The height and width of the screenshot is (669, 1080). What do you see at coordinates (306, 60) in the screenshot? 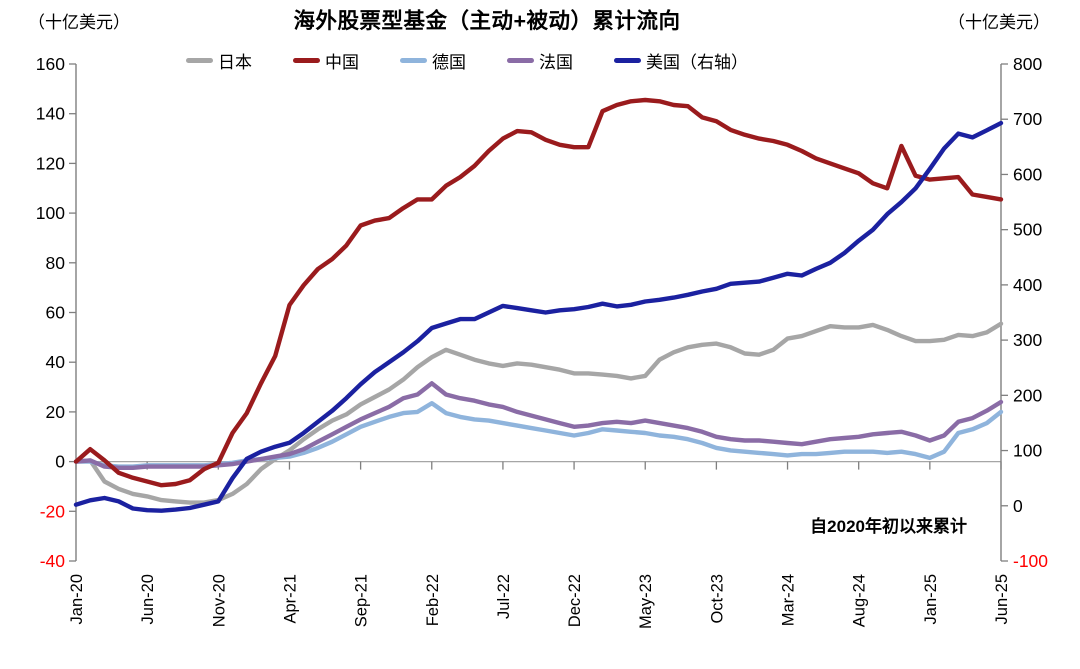
I see `legend-swatch-china` at bounding box center [306, 60].